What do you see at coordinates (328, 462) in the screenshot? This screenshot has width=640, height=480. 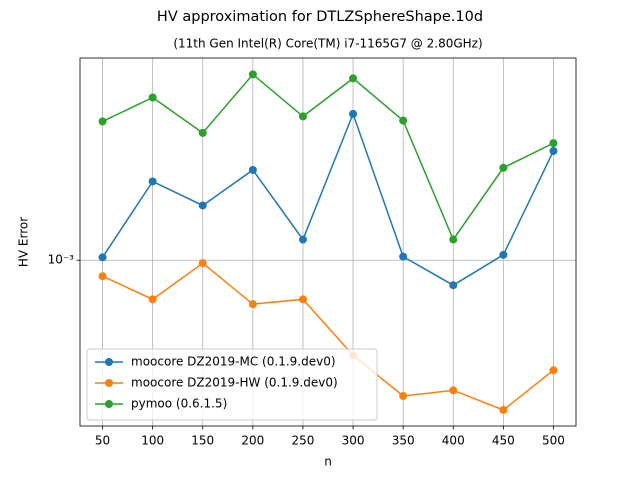 I see `x-axis-label: n` at bounding box center [328, 462].